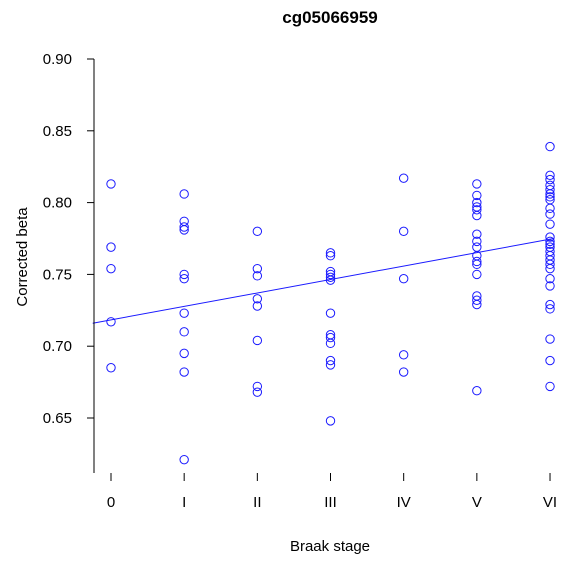 The width and height of the screenshot is (572, 562). What do you see at coordinates (323, 281) in the screenshot?
I see `regression-line` at bounding box center [323, 281].